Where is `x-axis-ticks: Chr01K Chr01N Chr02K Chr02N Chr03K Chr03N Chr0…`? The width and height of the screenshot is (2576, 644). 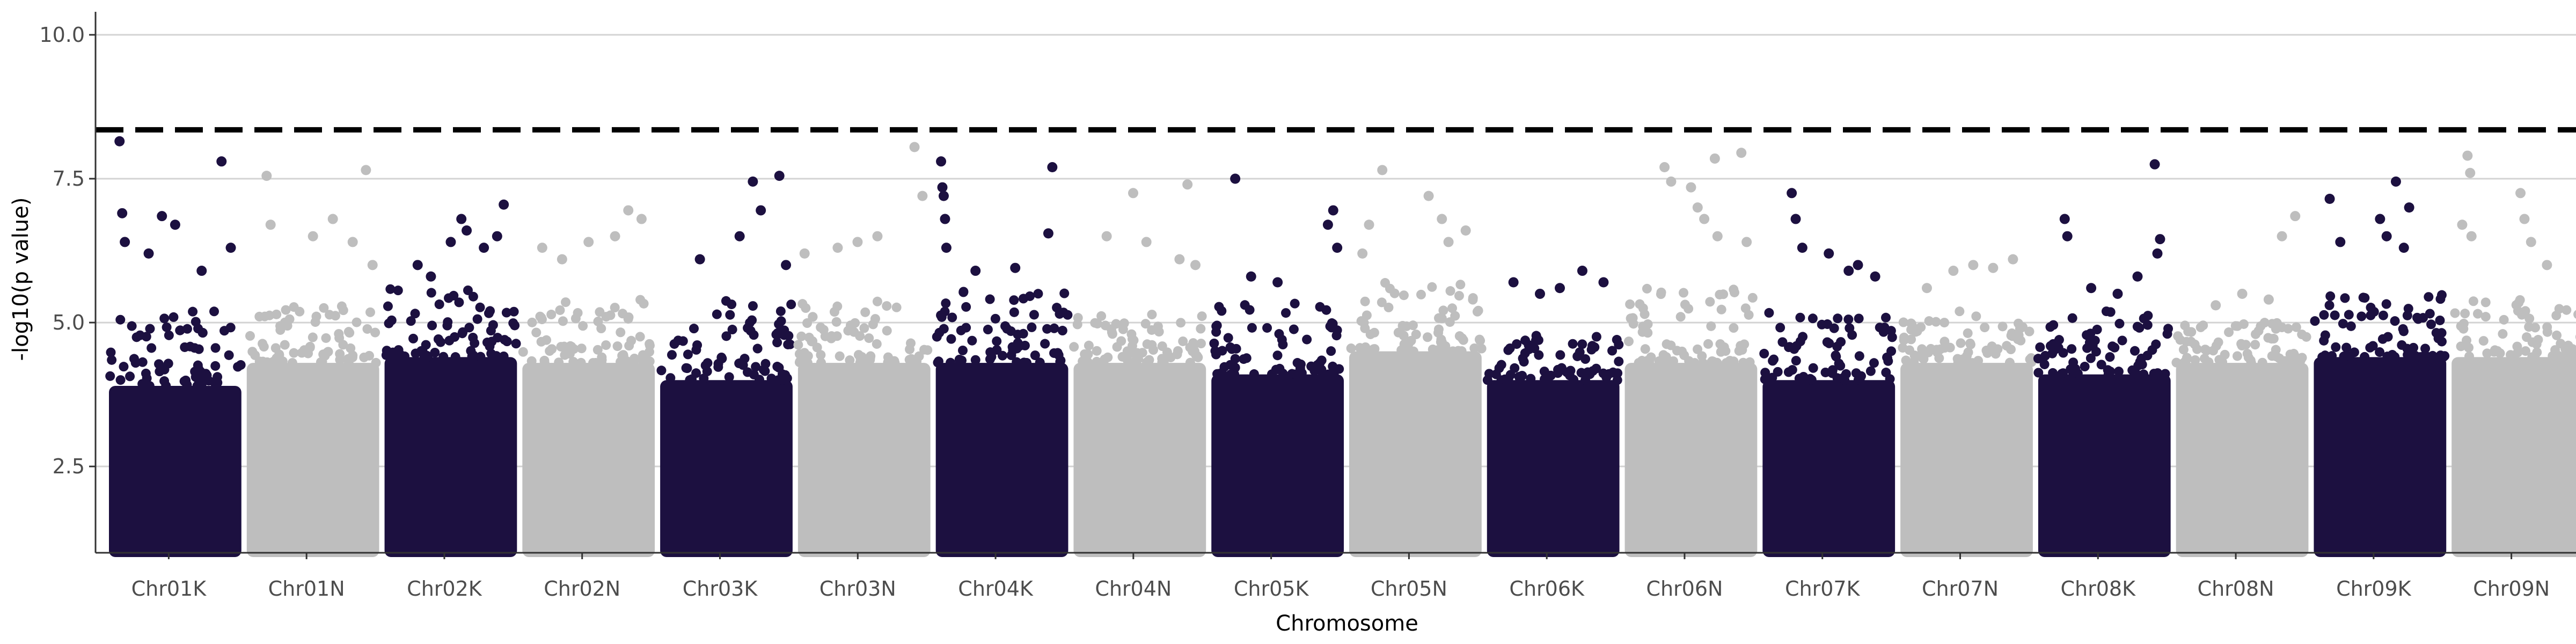 x-axis-ticks: Chr01K Chr01N Chr02K Chr02N Chr03K Chr03N Chr0… is located at coordinates (1340, 577).